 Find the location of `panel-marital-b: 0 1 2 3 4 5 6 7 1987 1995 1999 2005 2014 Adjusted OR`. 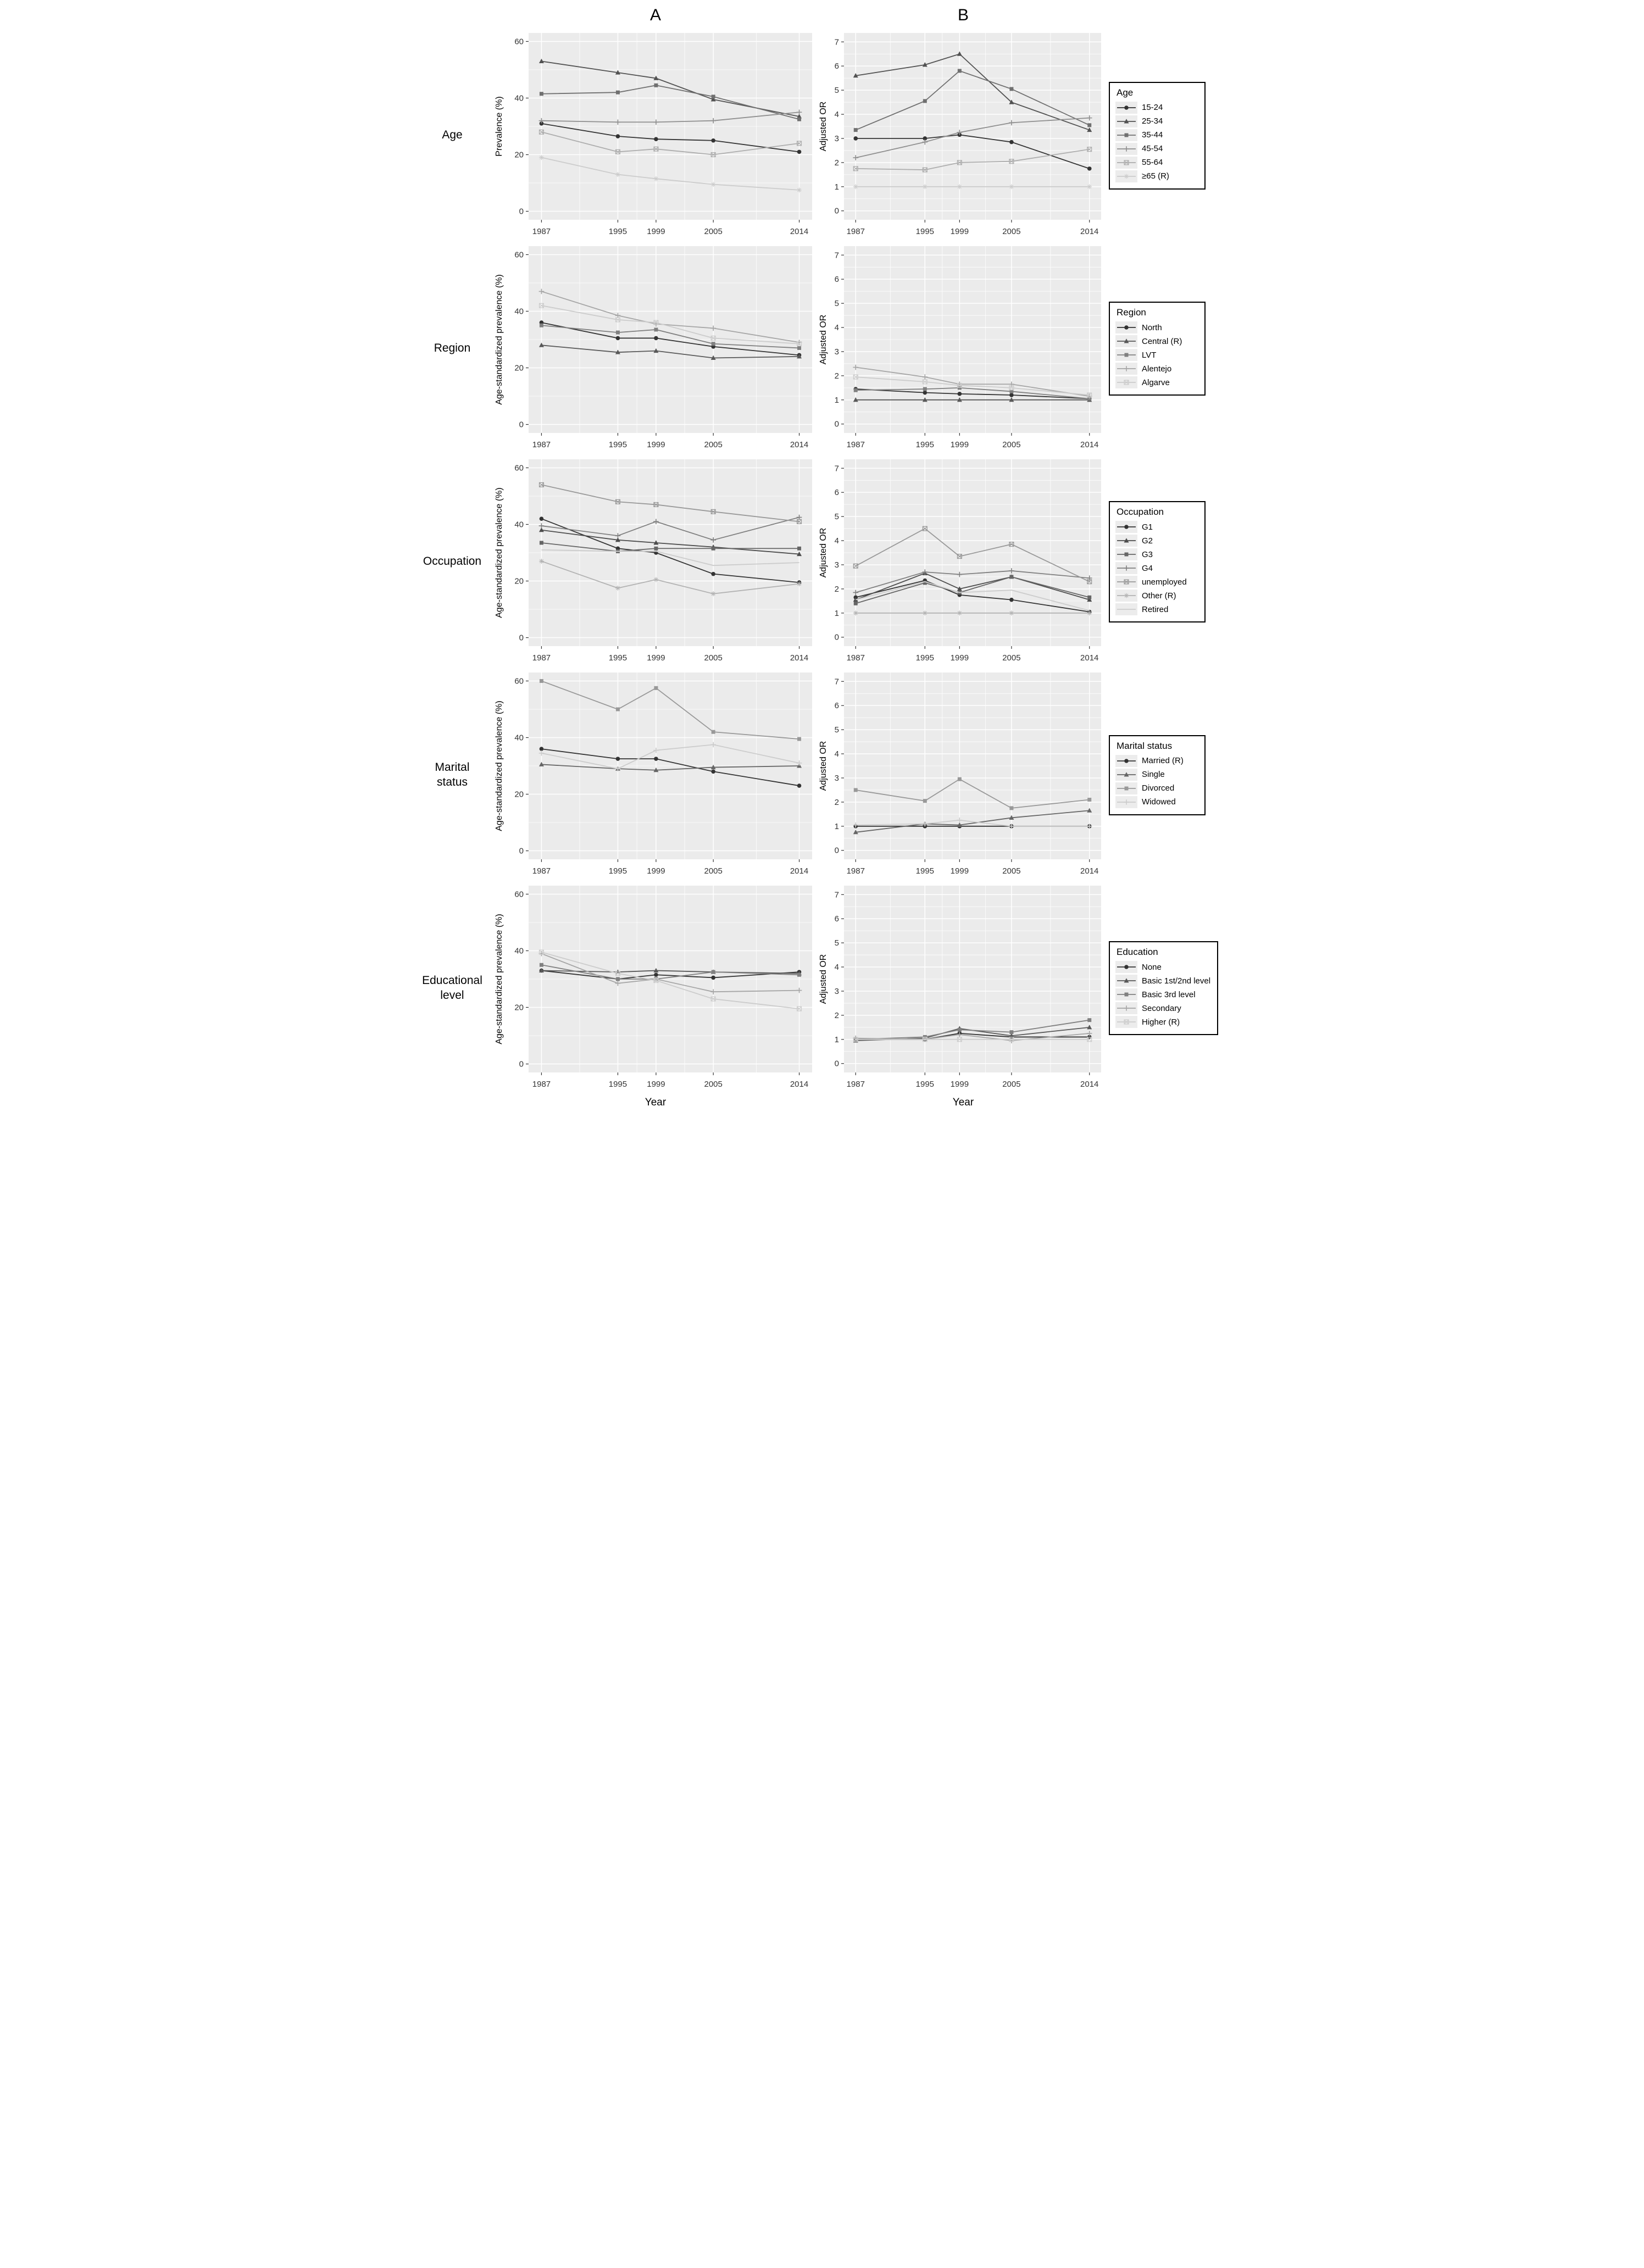

panel-marital-b: 0 1 2 3 4 5 6 7 1987 1995 1999 2005 2014 Adjusted OR is located at coordinates (963, 775).